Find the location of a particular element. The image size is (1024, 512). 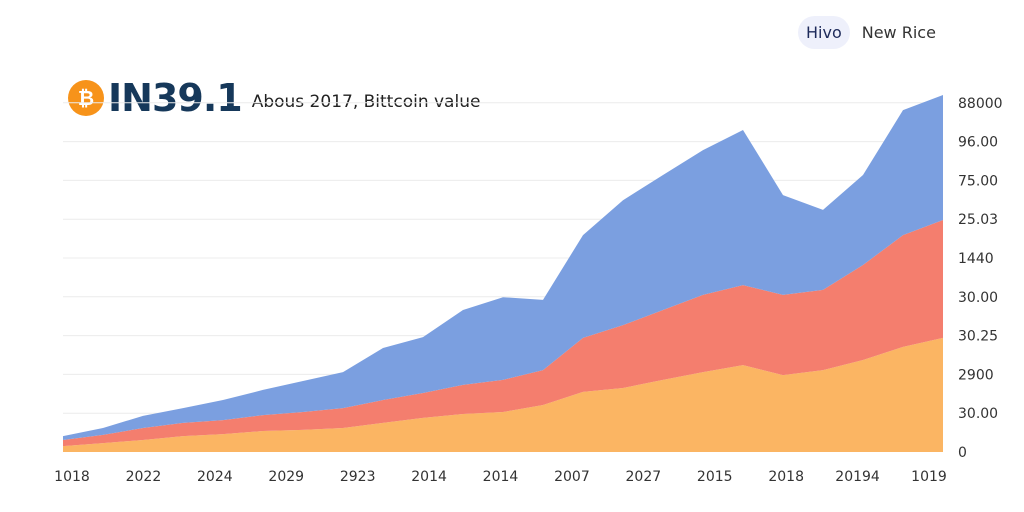

series-toggle: Hivo New Rice is located at coordinates (871, 32).